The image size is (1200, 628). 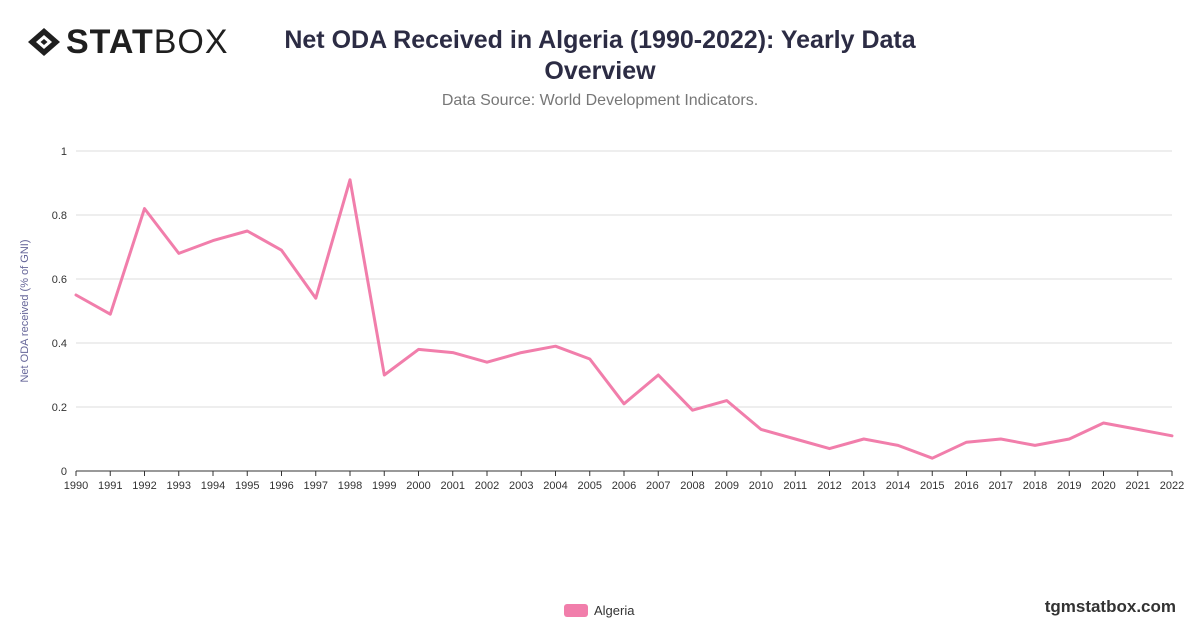 What do you see at coordinates (59, 408) in the screenshot?
I see `y-tick-label: 0.2` at bounding box center [59, 408].